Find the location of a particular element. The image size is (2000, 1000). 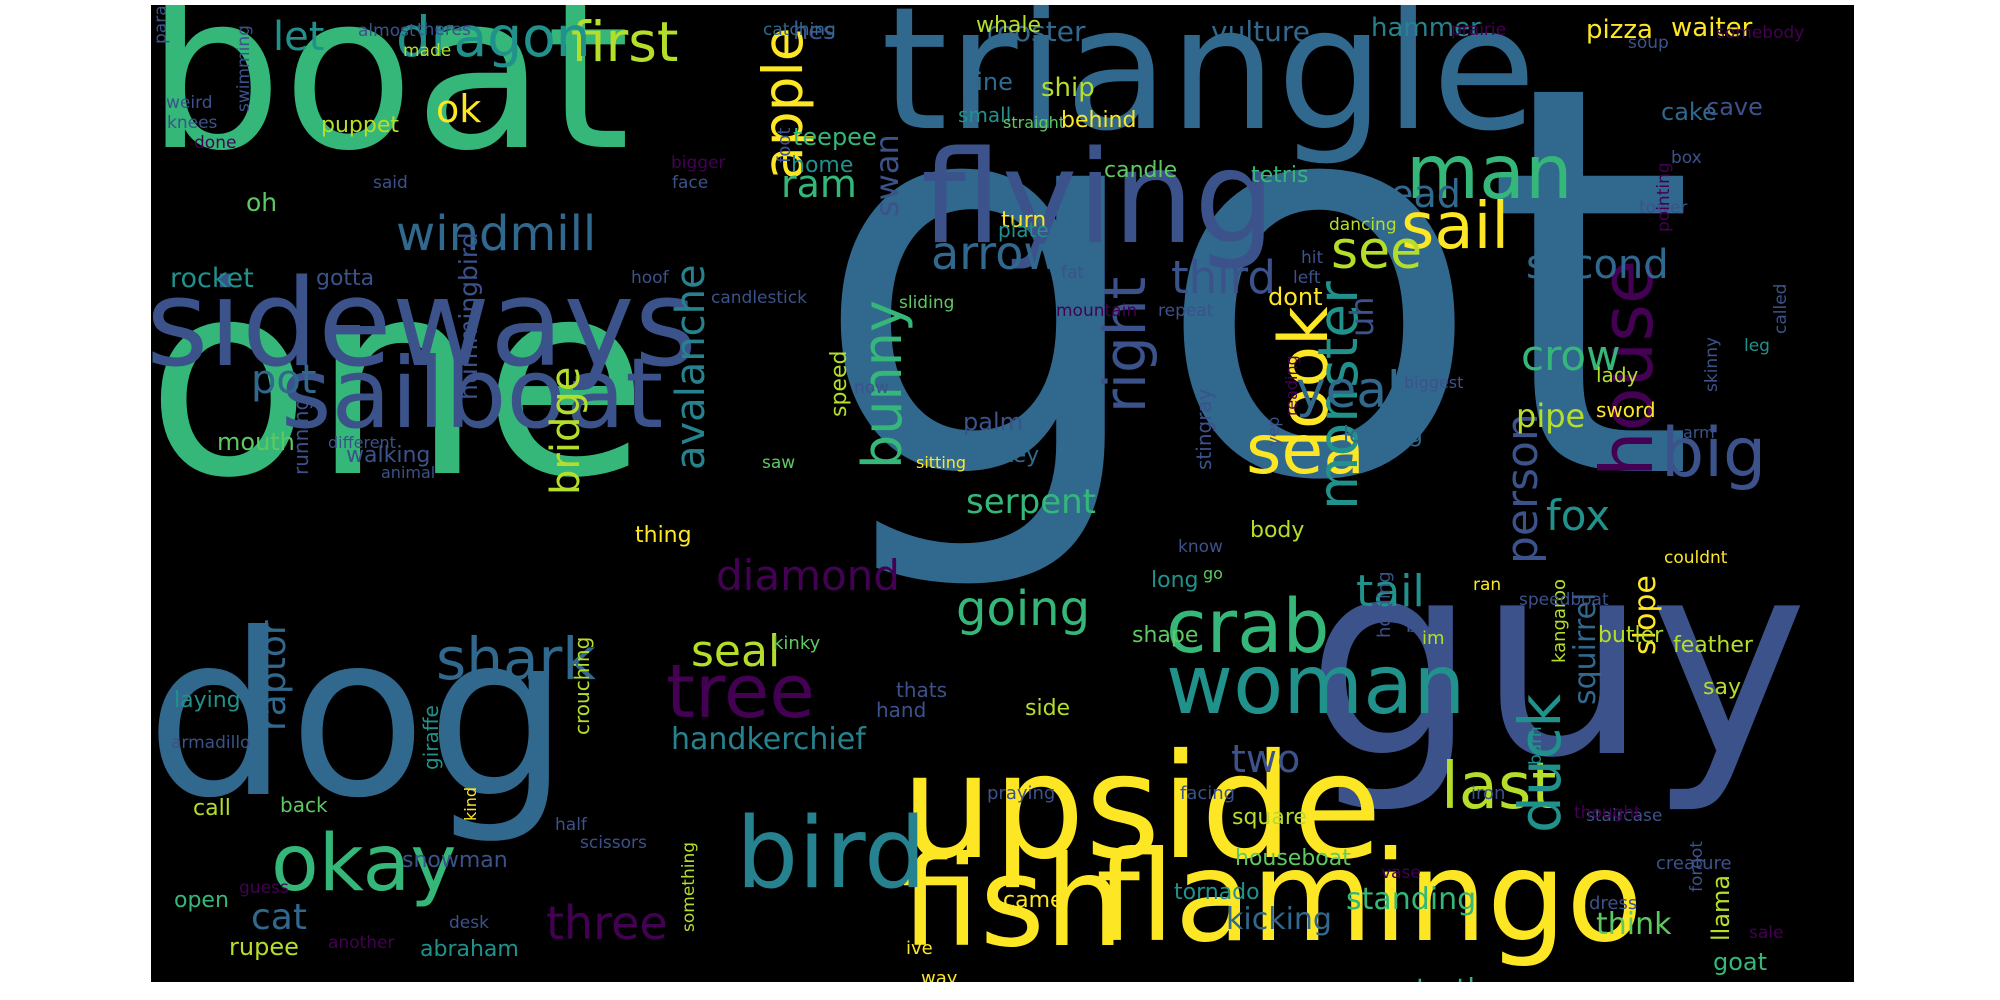

word-foot: foot is located at coordinates (784, 145).